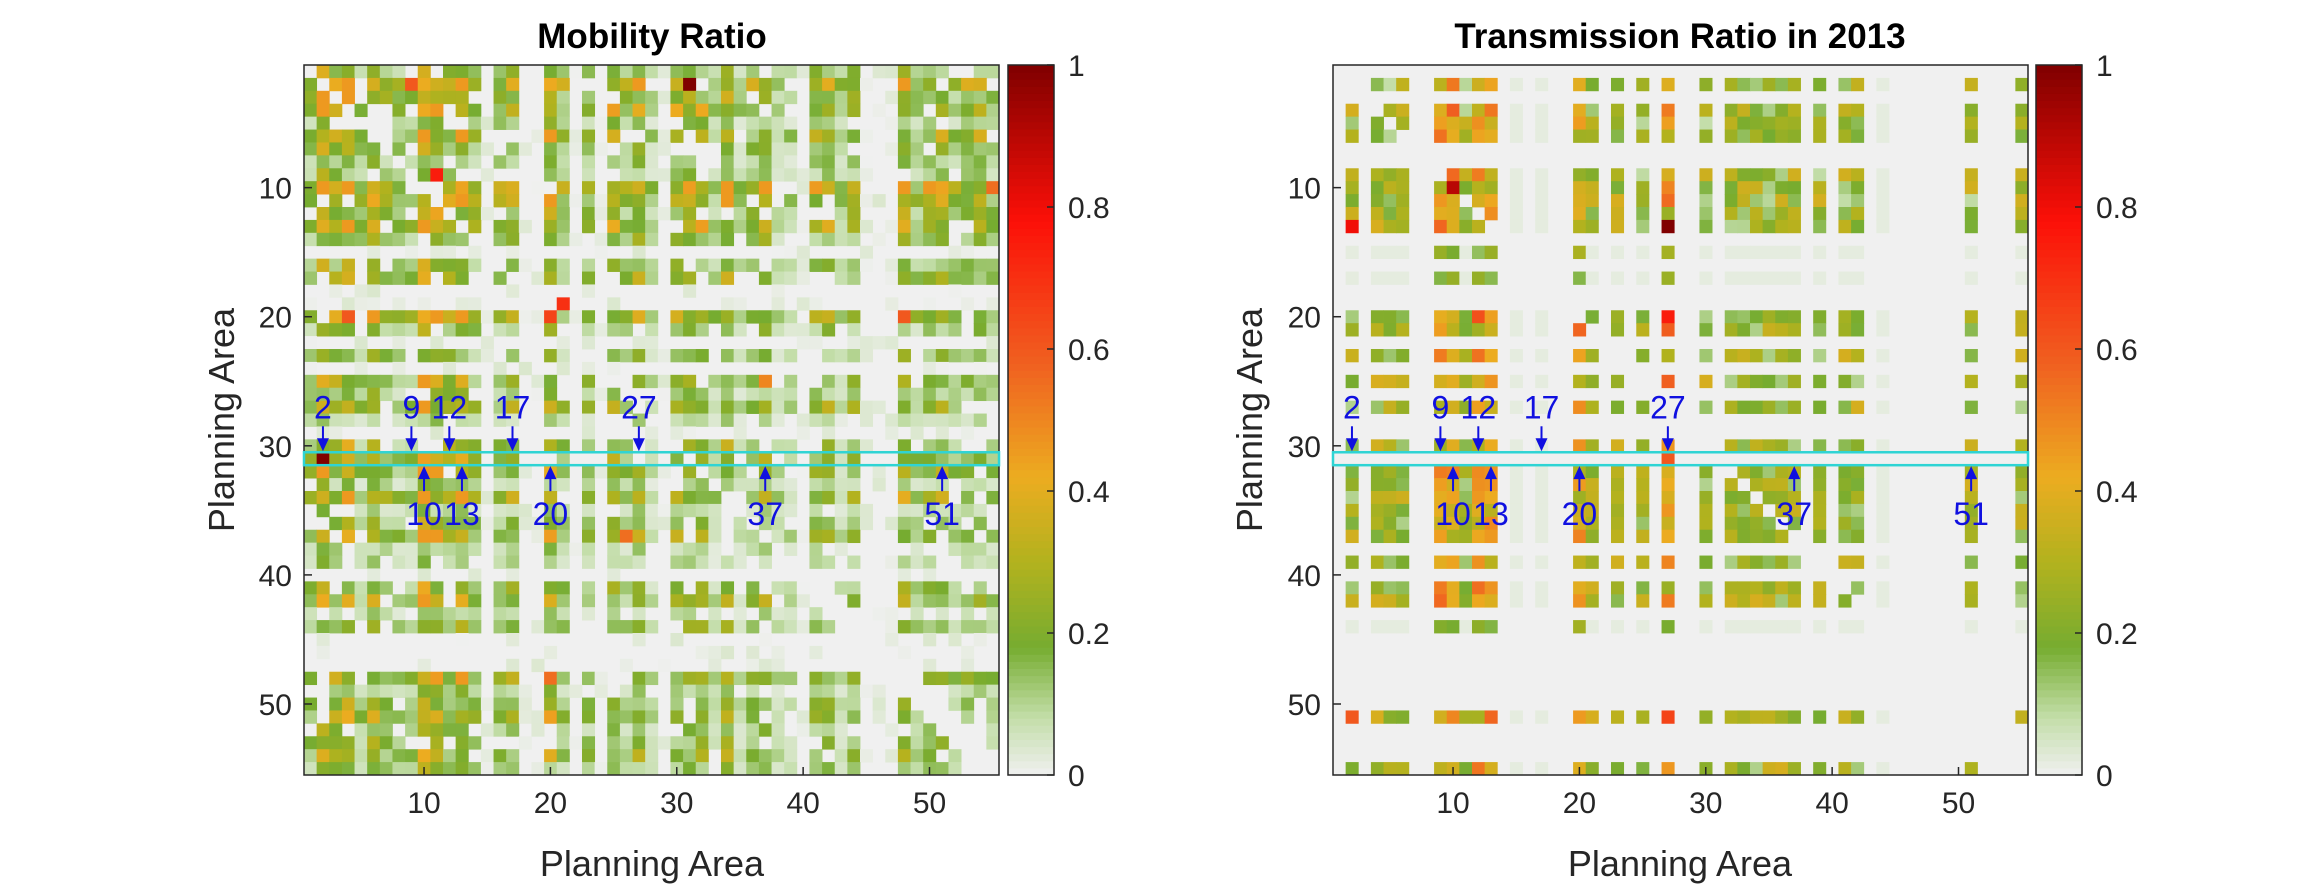 The image size is (2318, 885). I want to click on annotation-label: 20, so click(1580, 514).